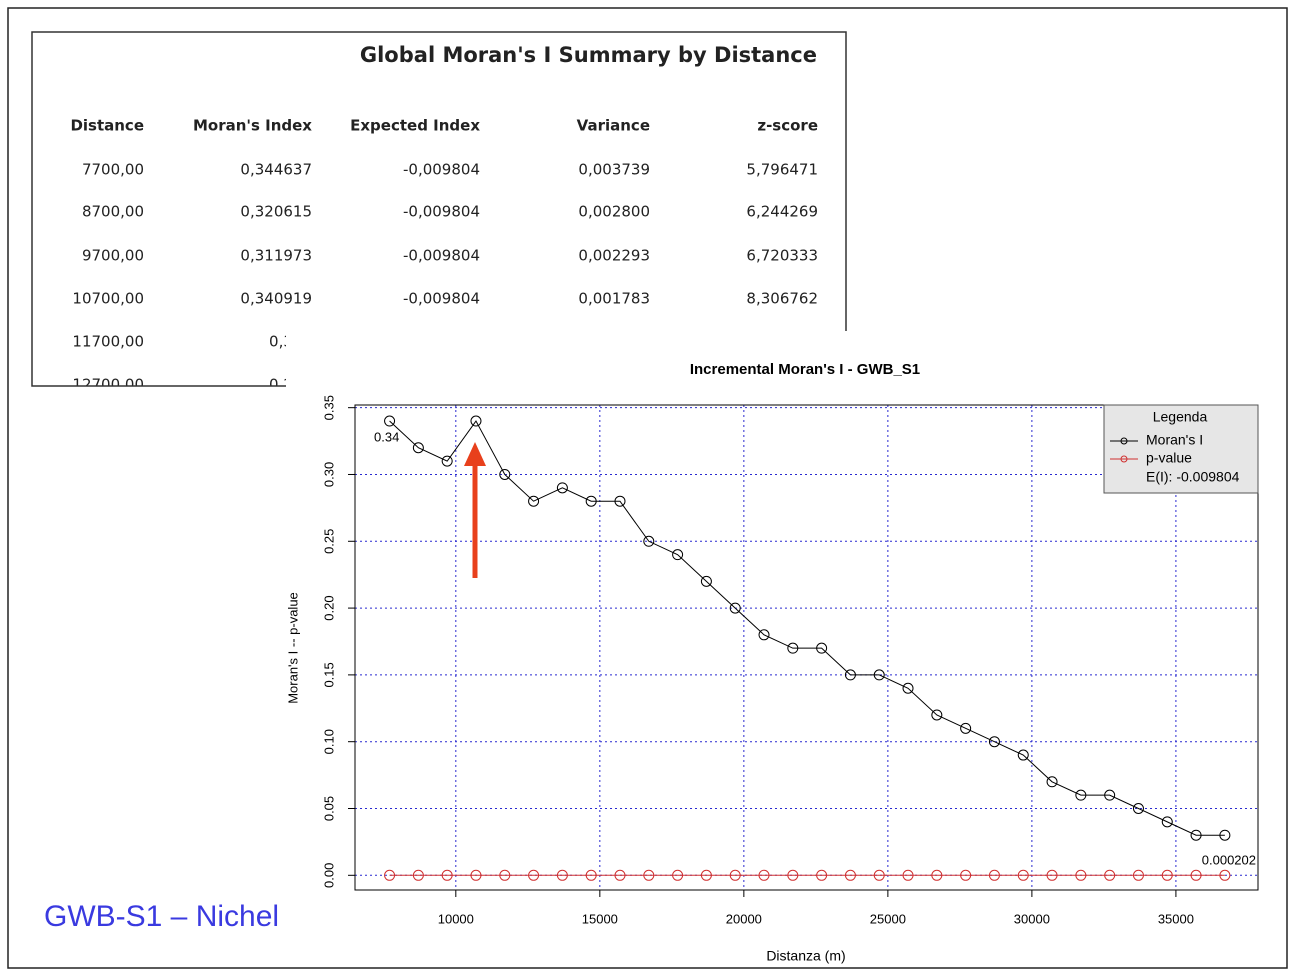  Describe the element at coordinates (328, 407) in the screenshot. I see `y-tick-label: 0.35` at that location.